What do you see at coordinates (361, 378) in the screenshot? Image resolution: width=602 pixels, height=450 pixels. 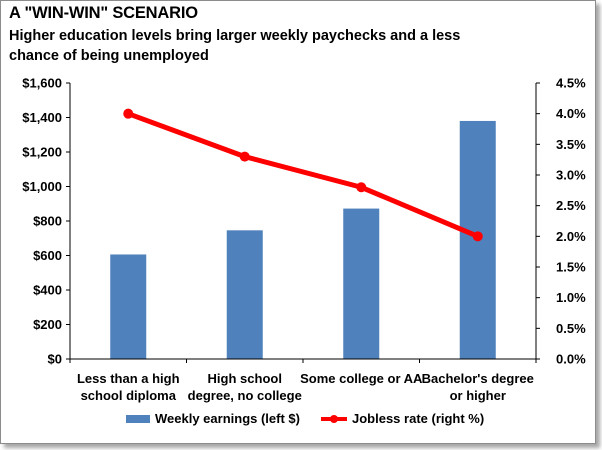 I see `x-category-label: Some college or AA` at bounding box center [361, 378].